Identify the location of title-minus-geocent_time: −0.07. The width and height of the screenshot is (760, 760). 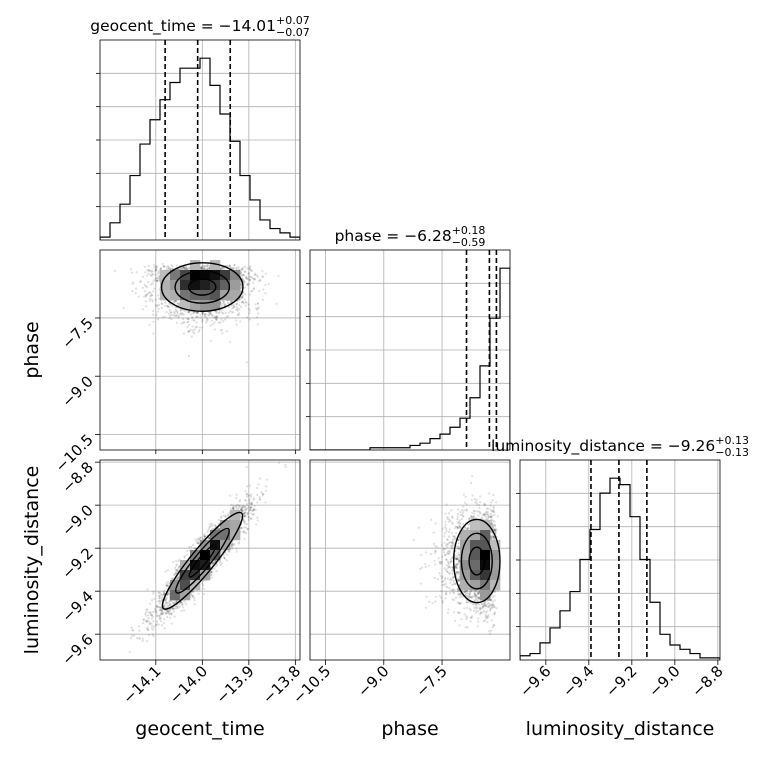
(293, 32).